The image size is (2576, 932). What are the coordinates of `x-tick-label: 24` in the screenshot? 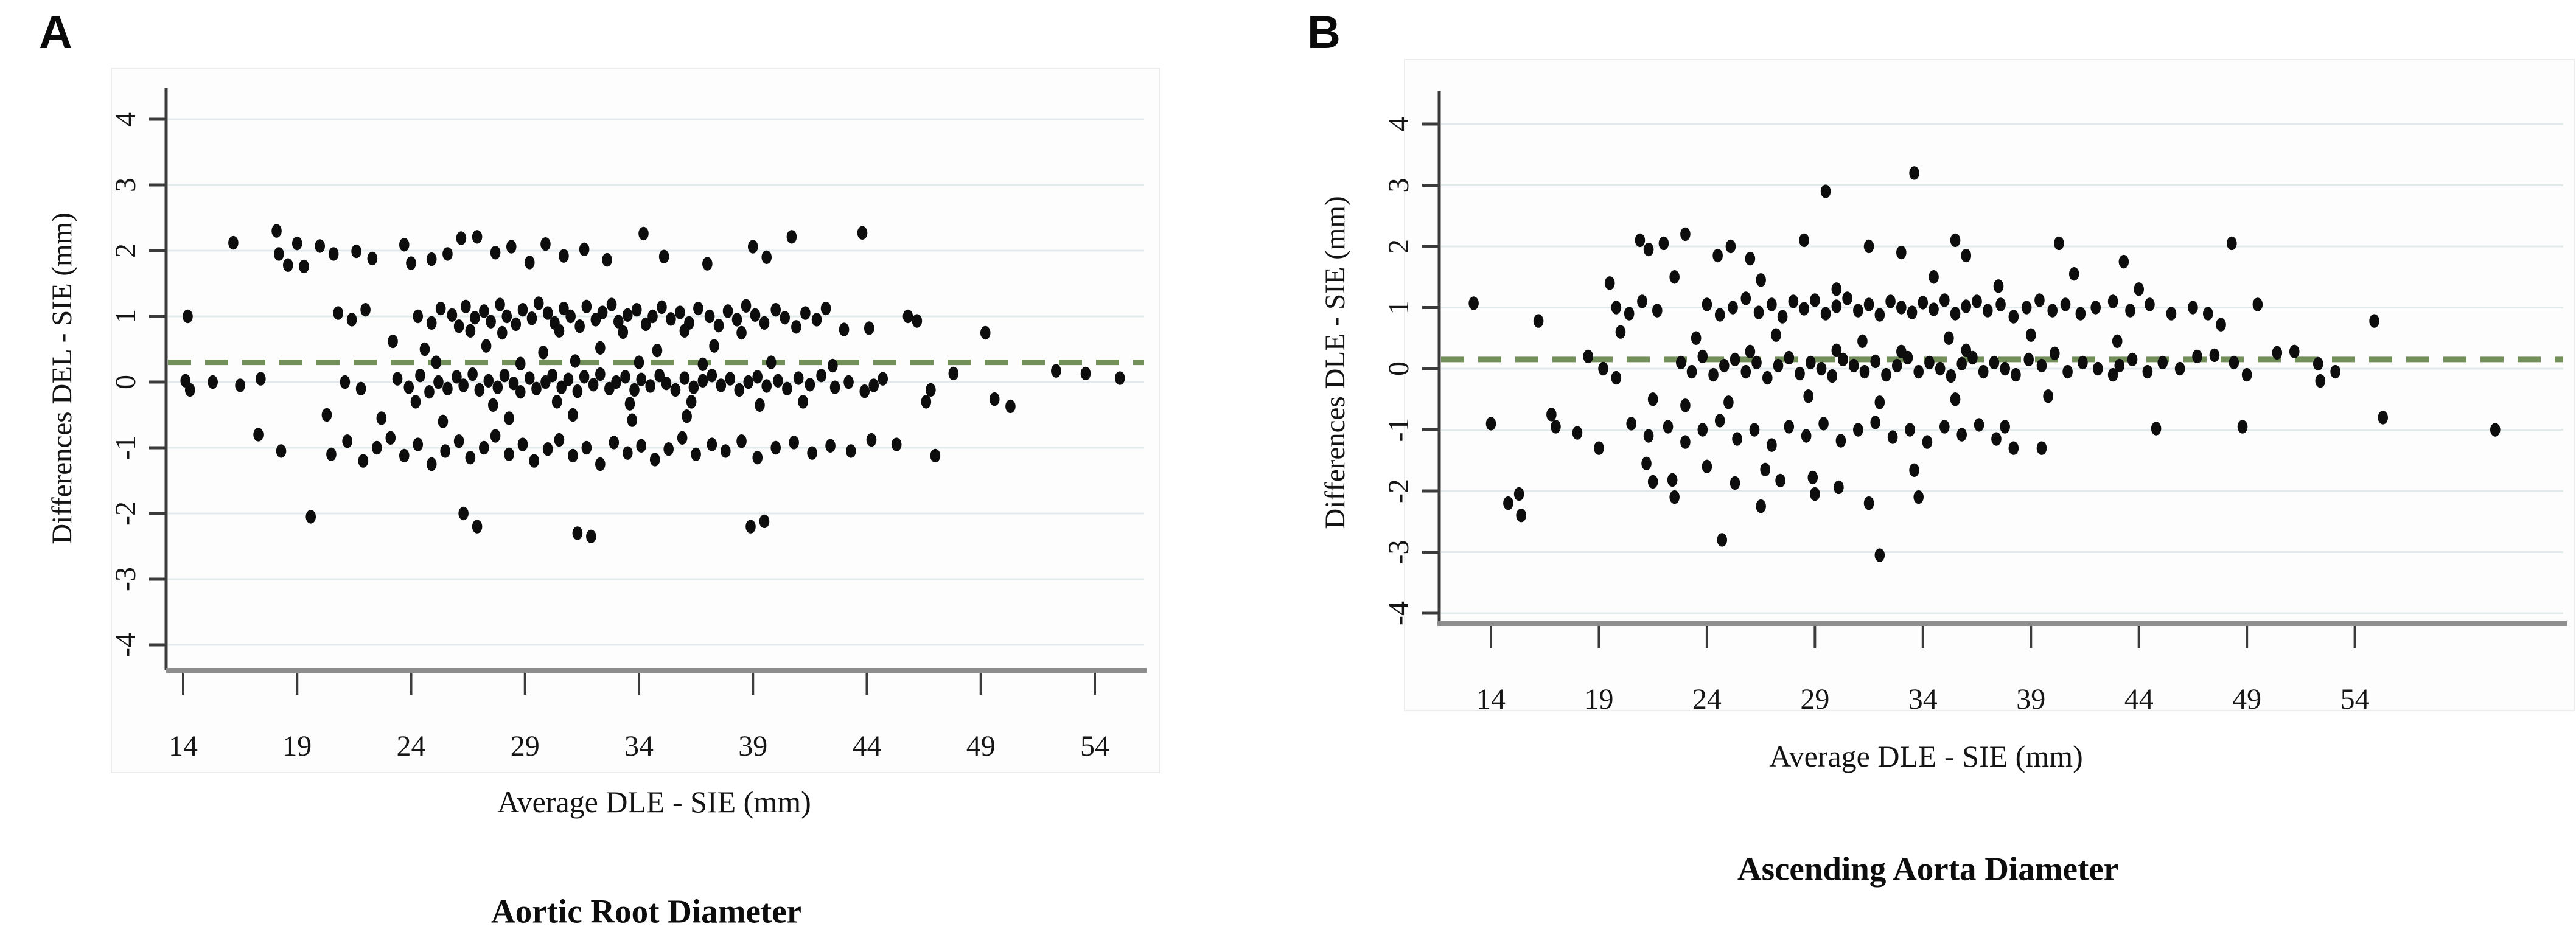 It's located at (1707, 699).